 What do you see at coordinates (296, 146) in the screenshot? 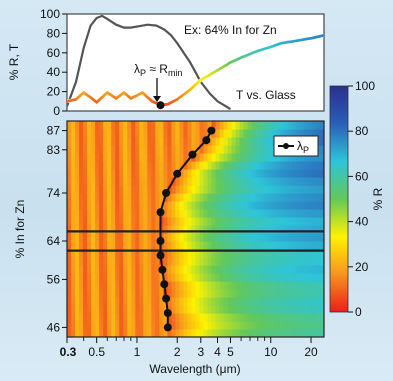
I see `heatmap-legend: λP` at bounding box center [296, 146].